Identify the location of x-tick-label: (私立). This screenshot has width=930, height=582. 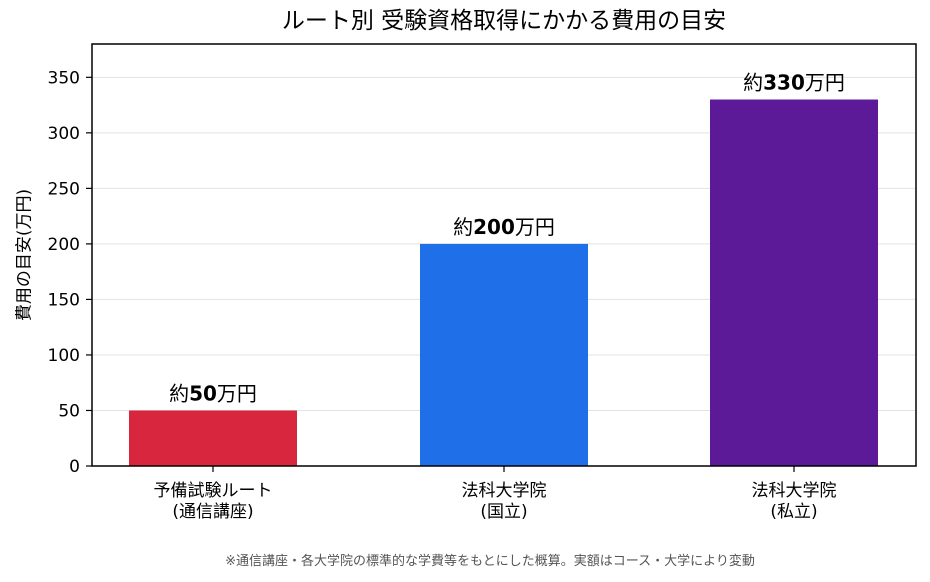
(793, 512).